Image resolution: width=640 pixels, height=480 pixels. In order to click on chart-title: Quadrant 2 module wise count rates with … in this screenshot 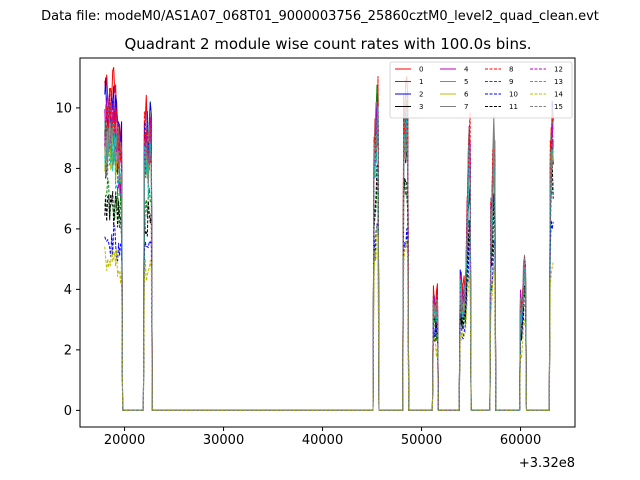, I will do `click(327, 44)`.